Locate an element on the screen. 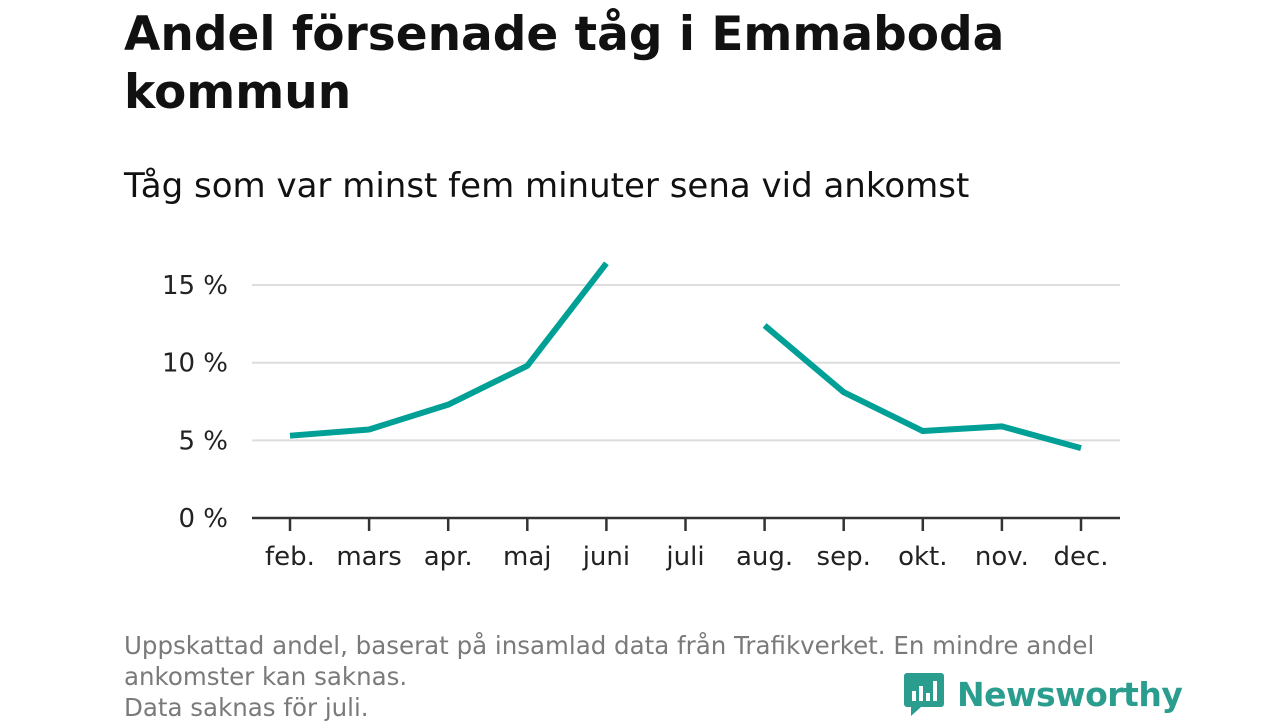 This screenshot has width=1280, height=723. x-tick-label: maj is located at coordinates (527, 557).